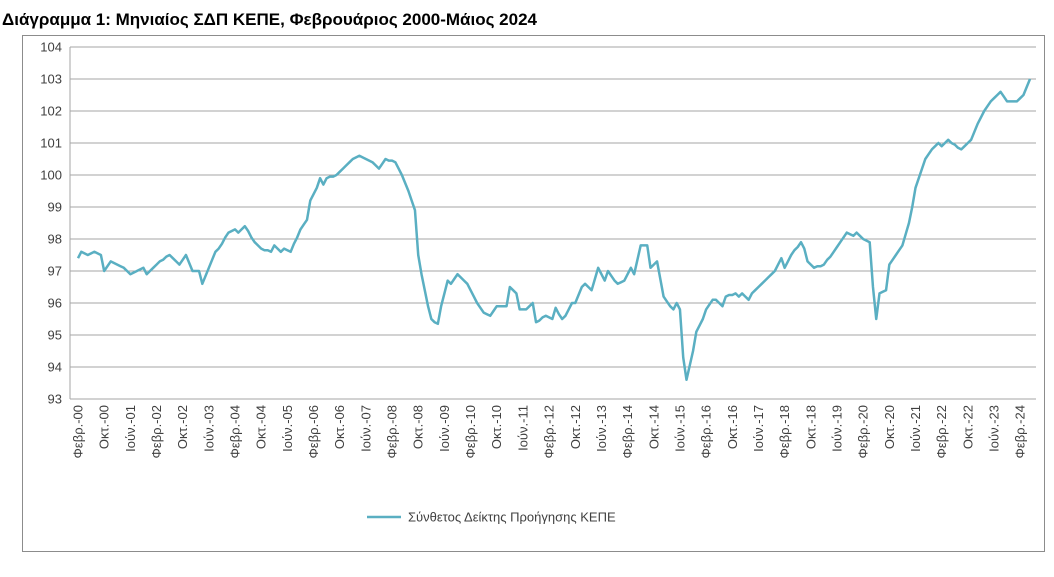 This screenshot has width=1054, height=577. I want to click on x-tick-label: Φεβρ.-18, so click(784, 431).